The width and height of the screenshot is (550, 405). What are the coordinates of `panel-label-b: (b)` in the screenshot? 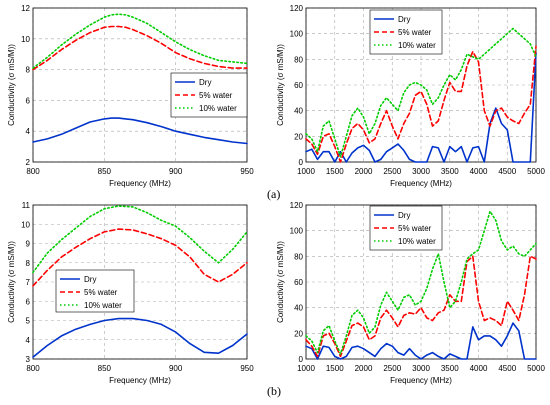 It's located at (274, 391).